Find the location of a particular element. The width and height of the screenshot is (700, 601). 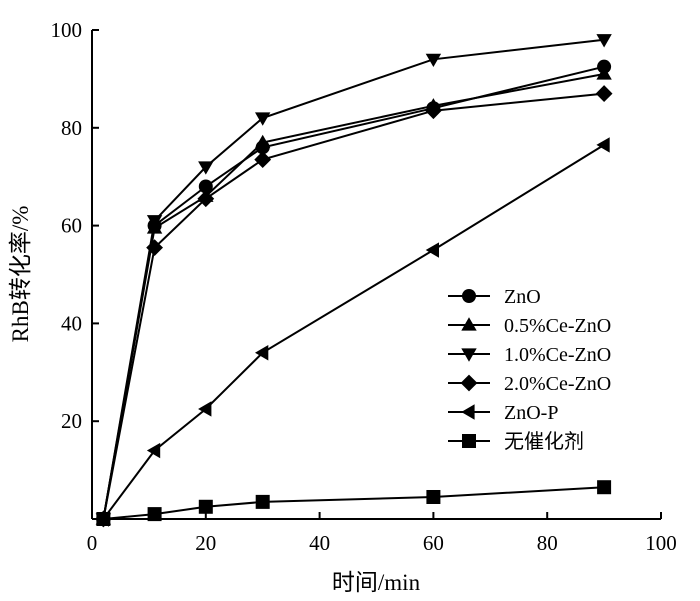

y-tick-label: 80 is located at coordinates (71, 128).